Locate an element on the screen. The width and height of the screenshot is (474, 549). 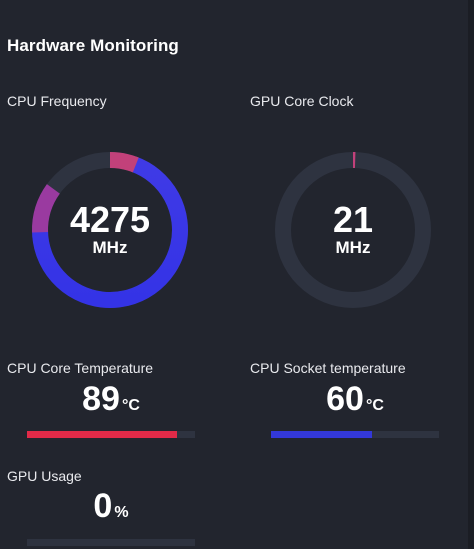
cpu-frequency-gauge: 4275 MHz is located at coordinates (110, 230).